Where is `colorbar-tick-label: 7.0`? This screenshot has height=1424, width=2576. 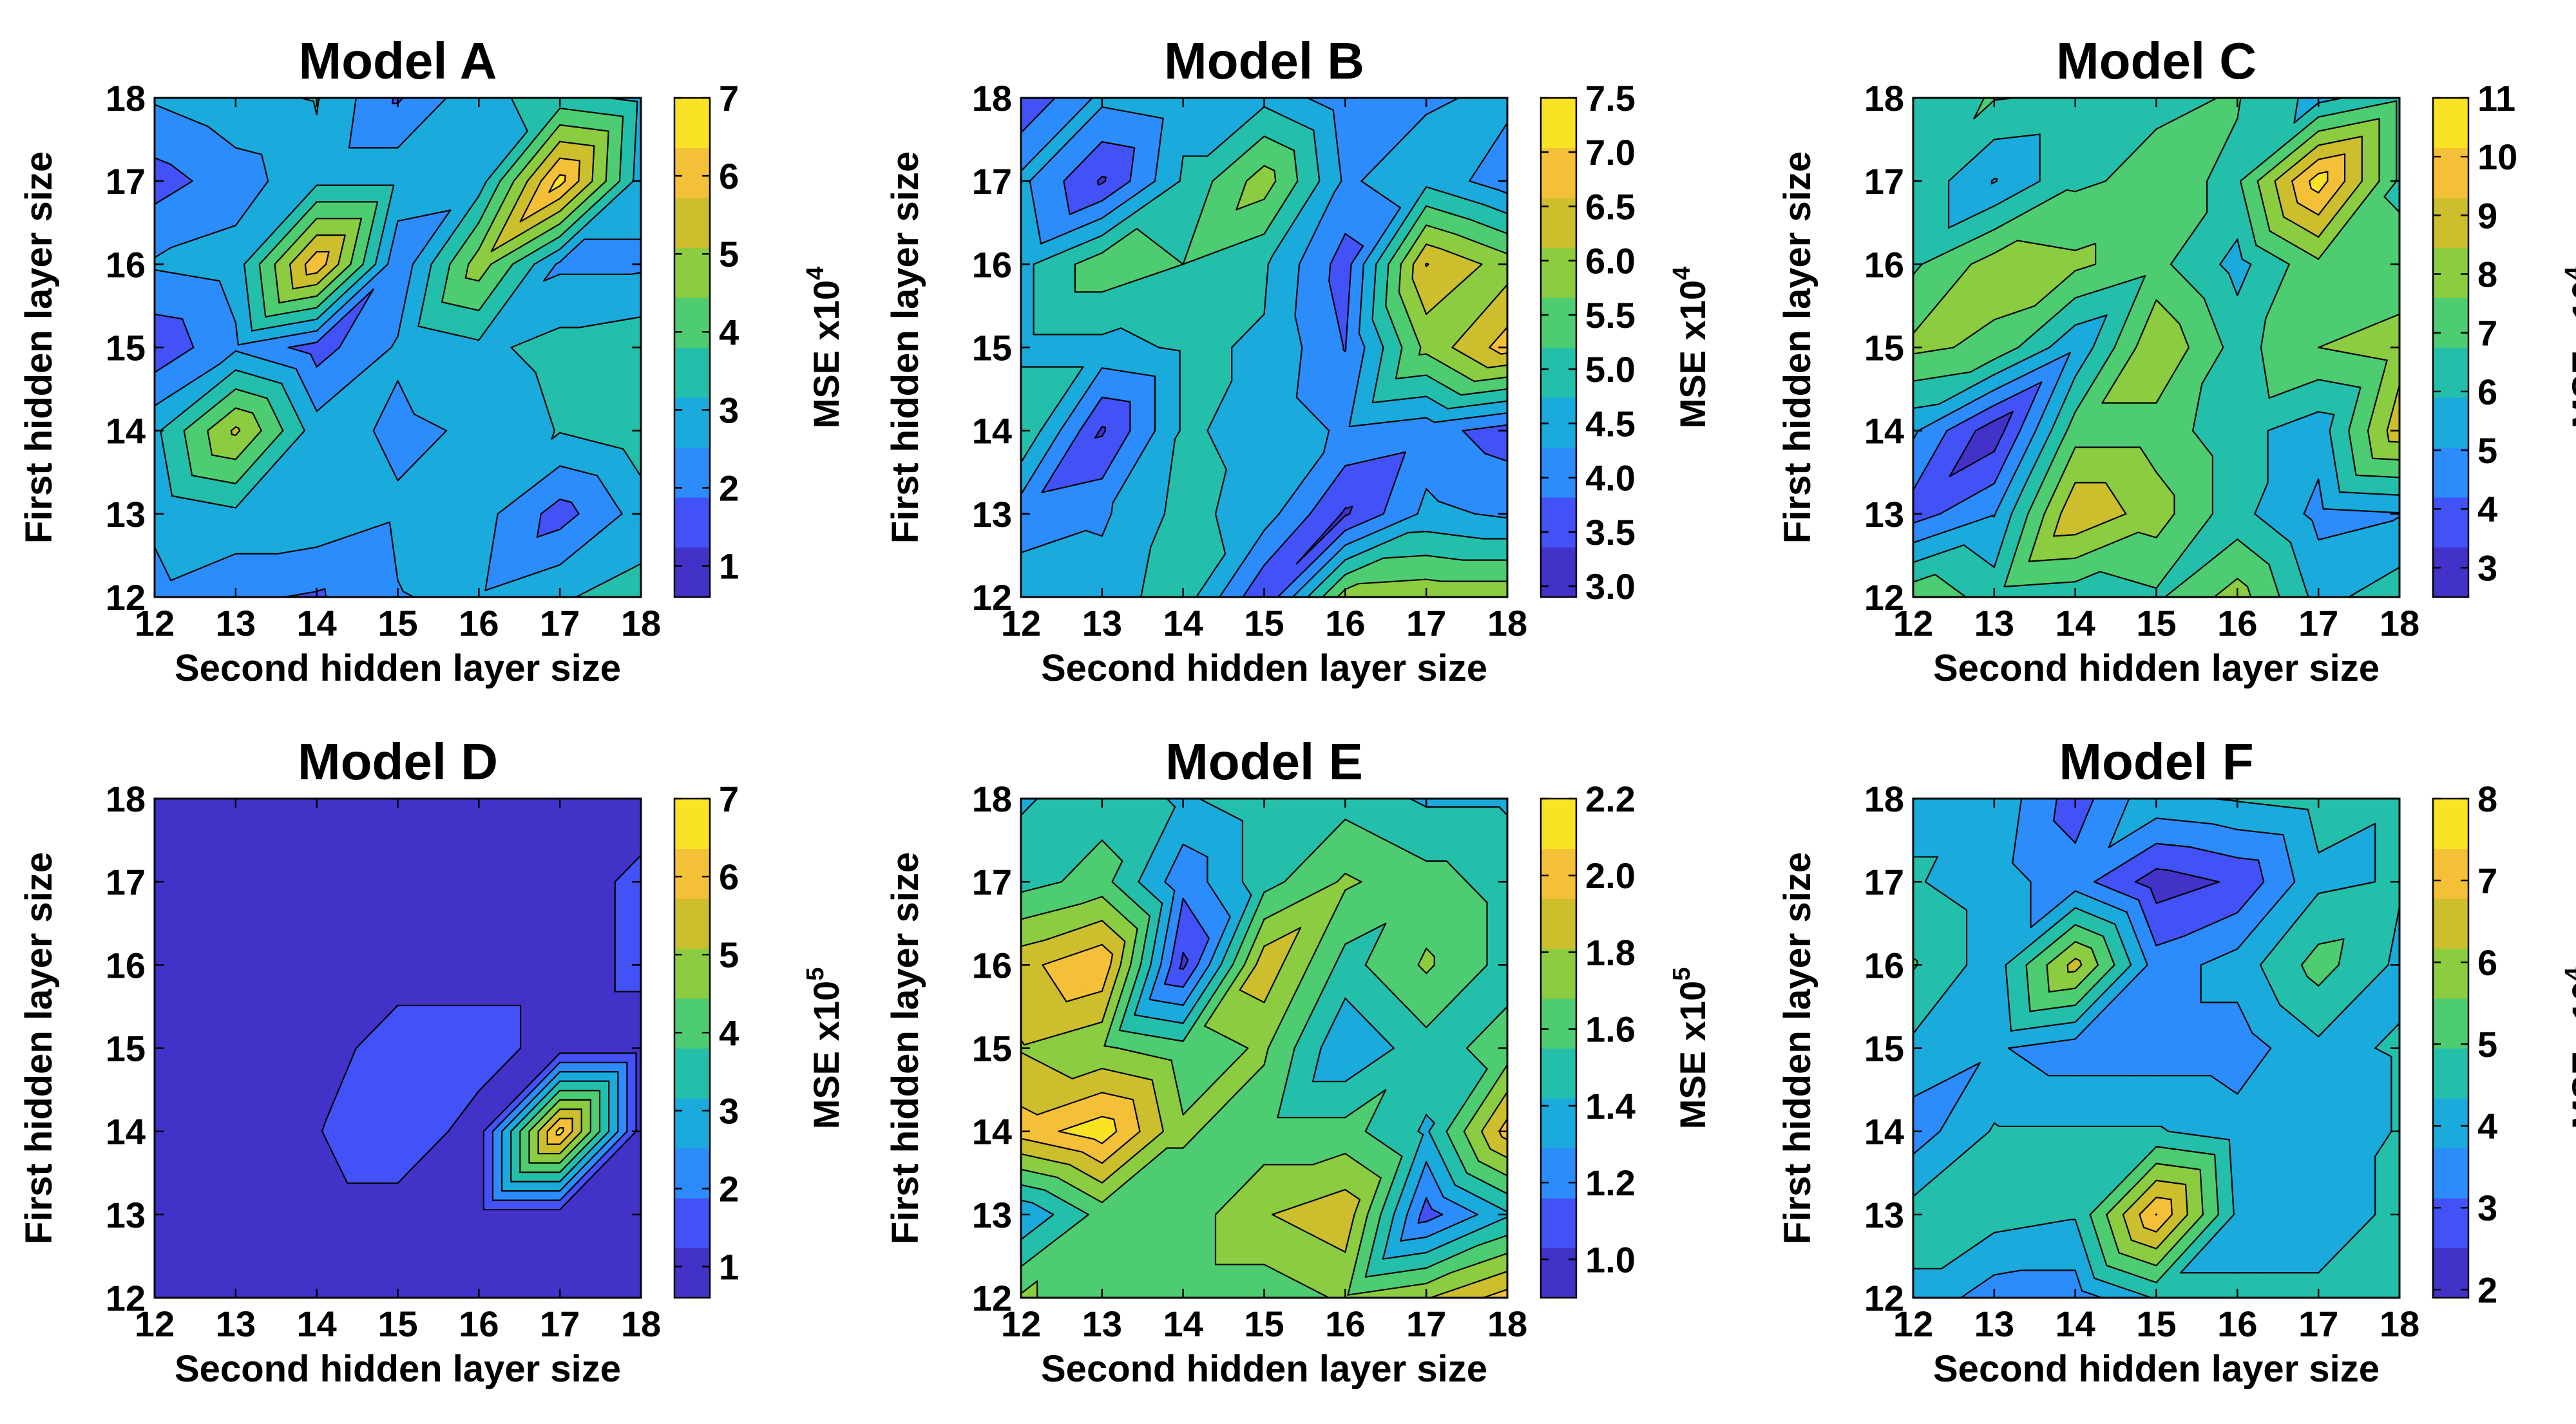 colorbar-tick-label: 7.0 is located at coordinates (1610, 152).